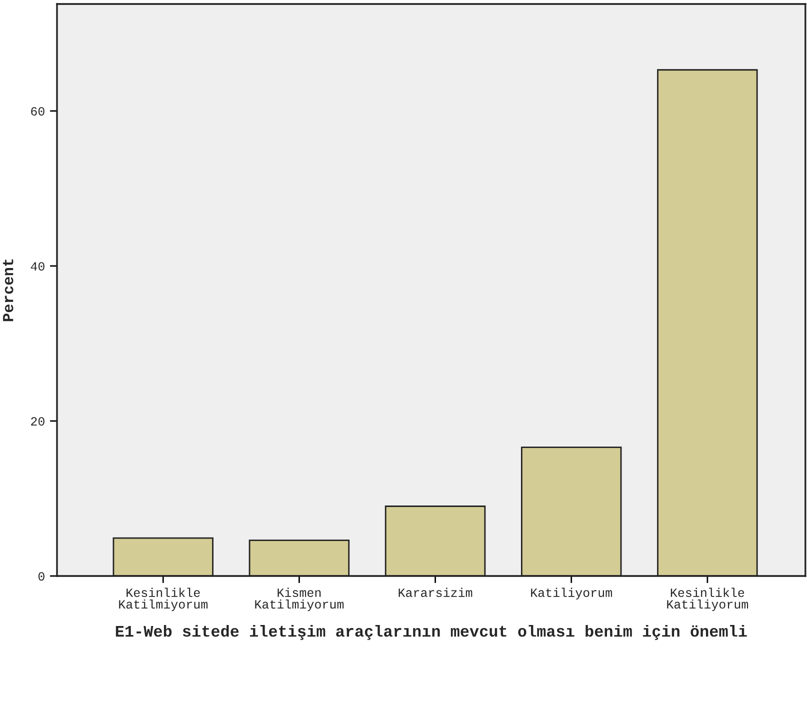 Image resolution: width=807 pixels, height=703 pixels. What do you see at coordinates (37, 111) in the screenshot?
I see `y-tick-label: 60` at bounding box center [37, 111].